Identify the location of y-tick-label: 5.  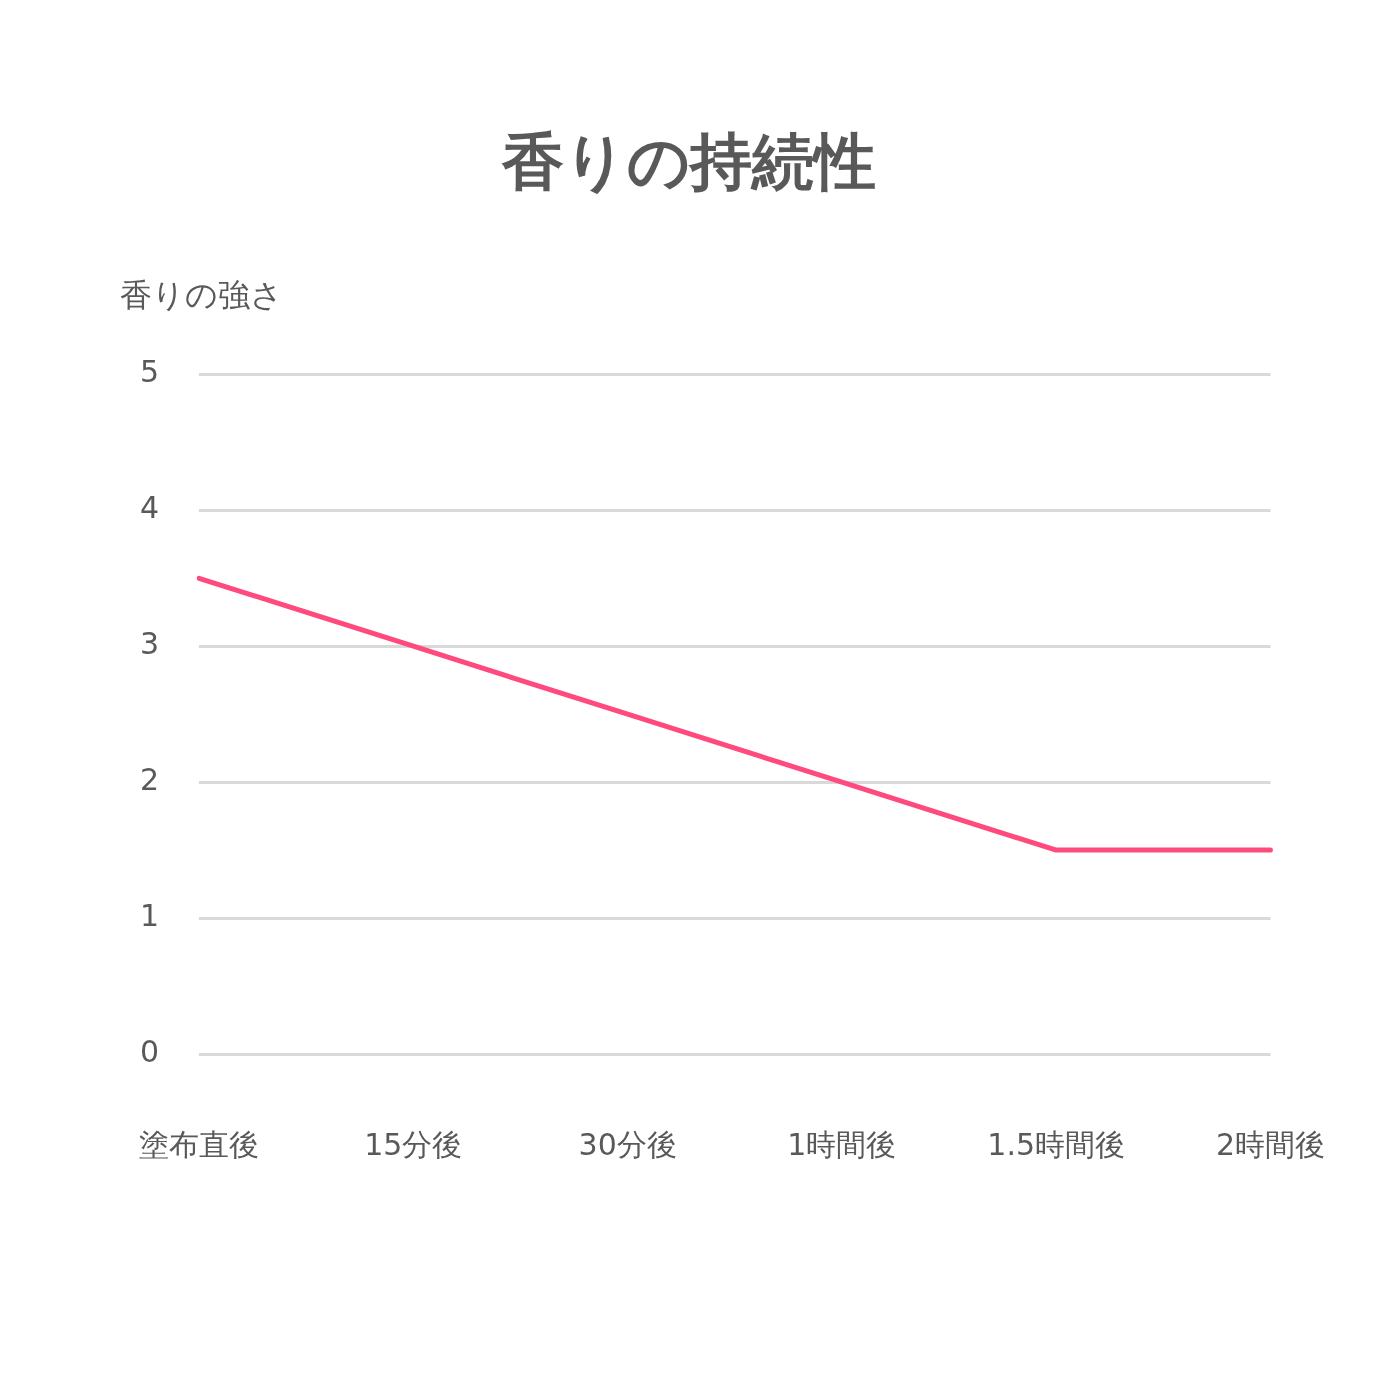
(149, 372).